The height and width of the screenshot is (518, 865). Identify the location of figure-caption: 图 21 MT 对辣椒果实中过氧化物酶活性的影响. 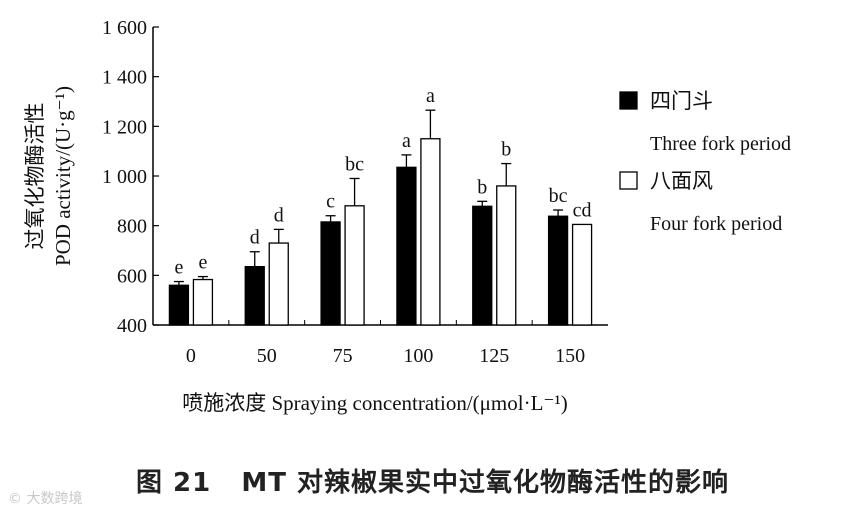
(432, 483).